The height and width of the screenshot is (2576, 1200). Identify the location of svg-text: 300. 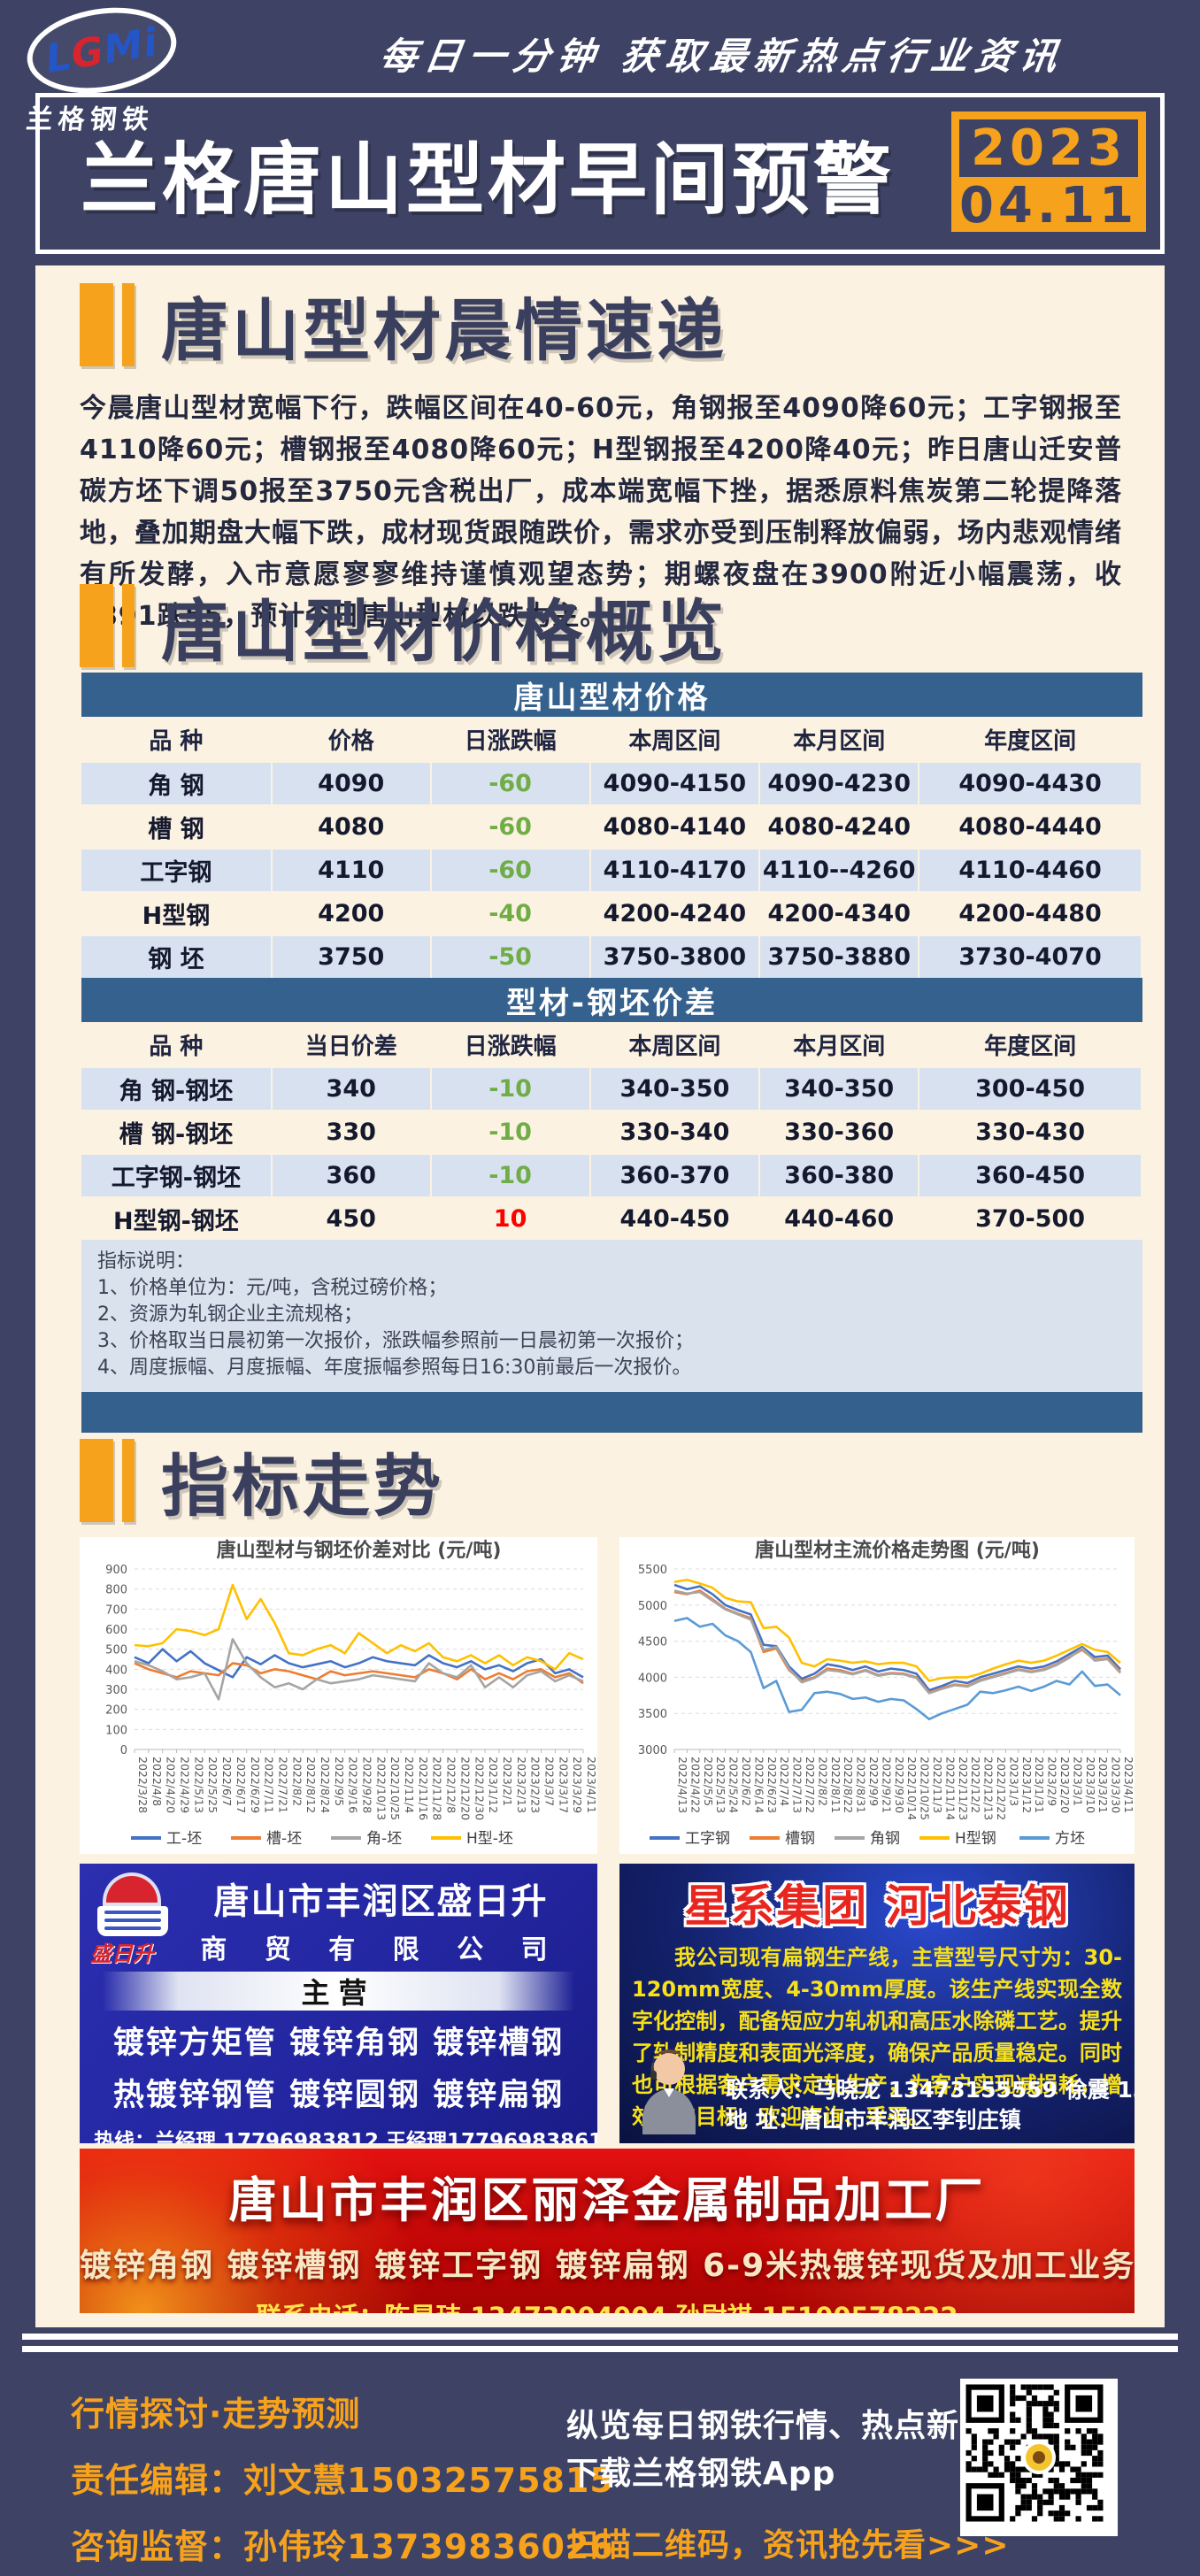
(116, 1690).